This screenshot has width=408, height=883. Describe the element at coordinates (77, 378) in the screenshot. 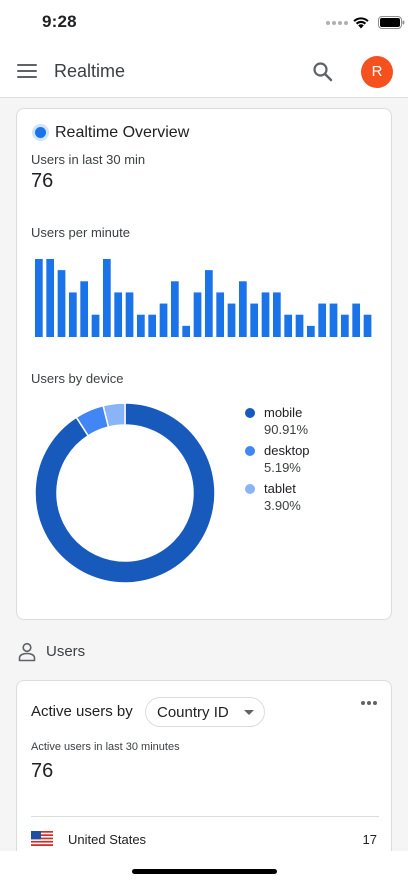

I see `users-by-device-label: Users by device` at that location.